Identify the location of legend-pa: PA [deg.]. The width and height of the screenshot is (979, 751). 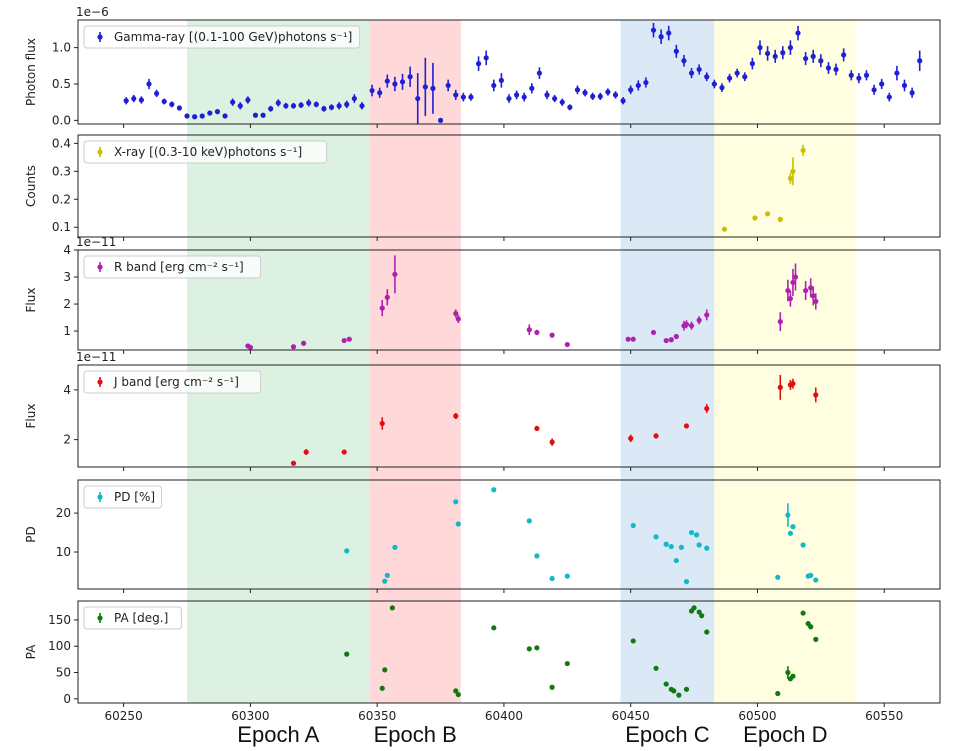
(132, 618).